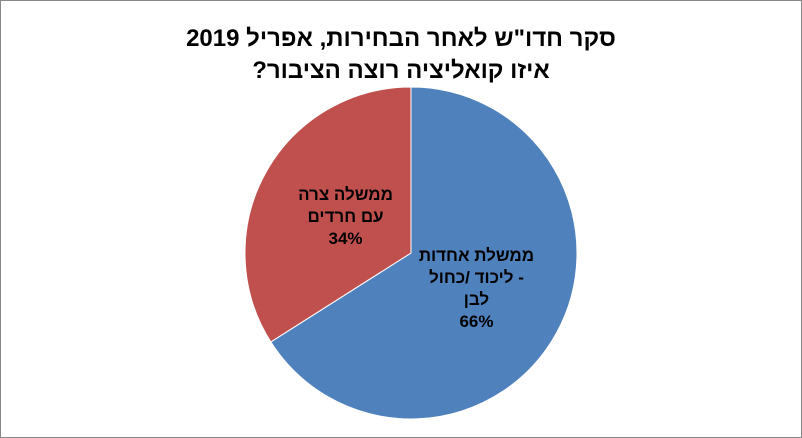 The image size is (802, 438). I want to click on category-label: ממשלה צרה עם חרדים, so click(345, 205).